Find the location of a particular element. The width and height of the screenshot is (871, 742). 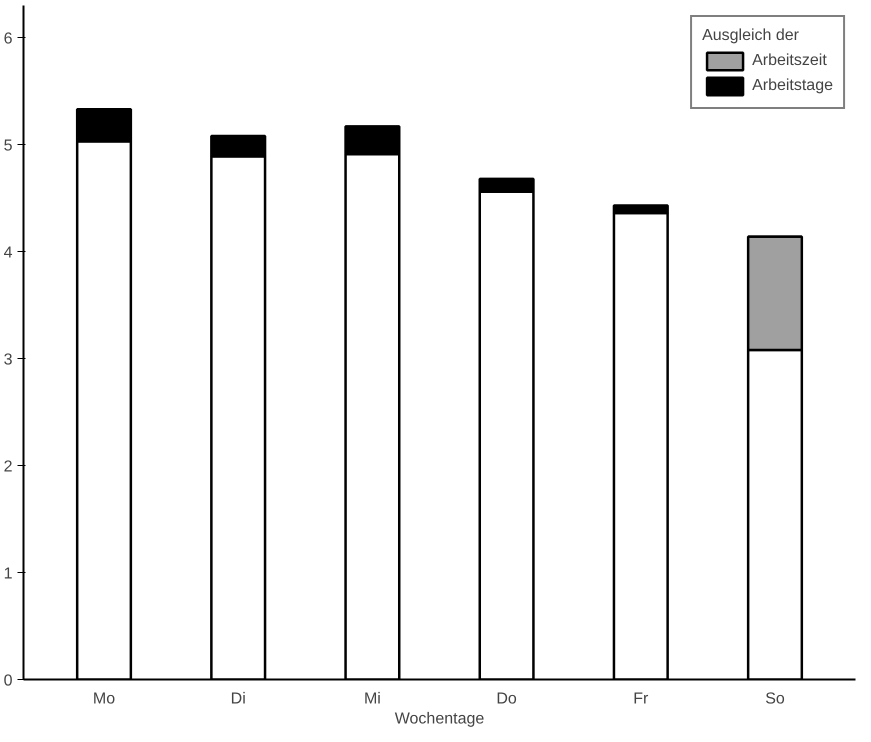

legend-label: Arbeitszeit is located at coordinates (789, 61).